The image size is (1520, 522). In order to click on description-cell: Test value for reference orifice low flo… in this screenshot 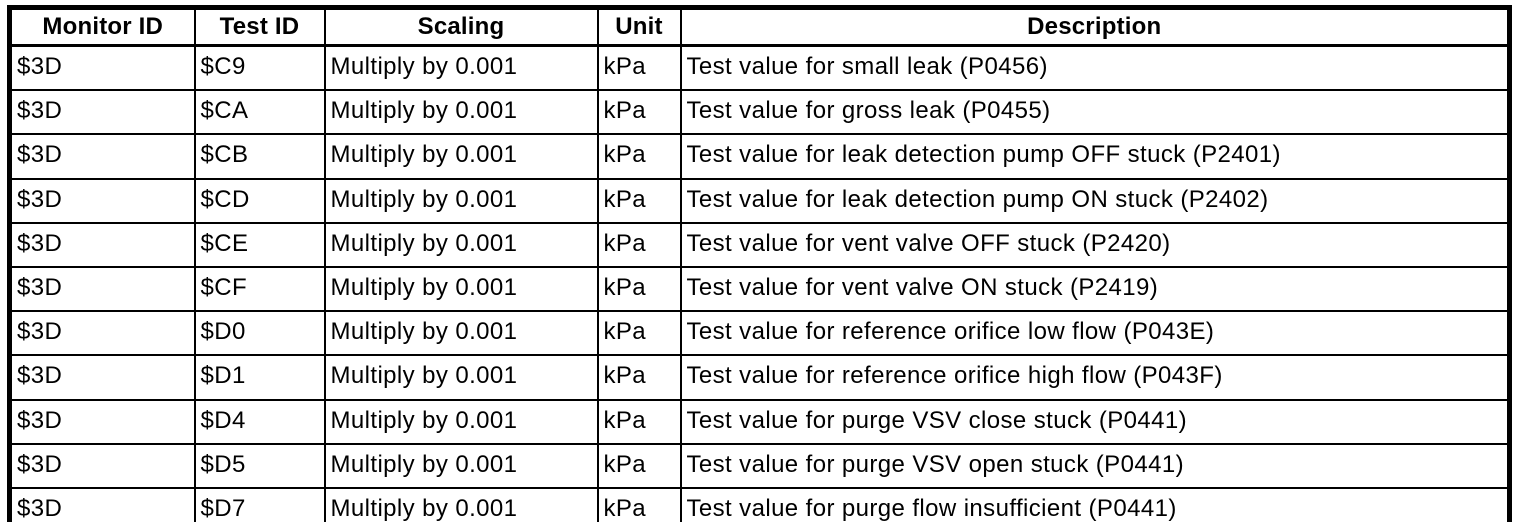, I will do `click(1095, 333)`.